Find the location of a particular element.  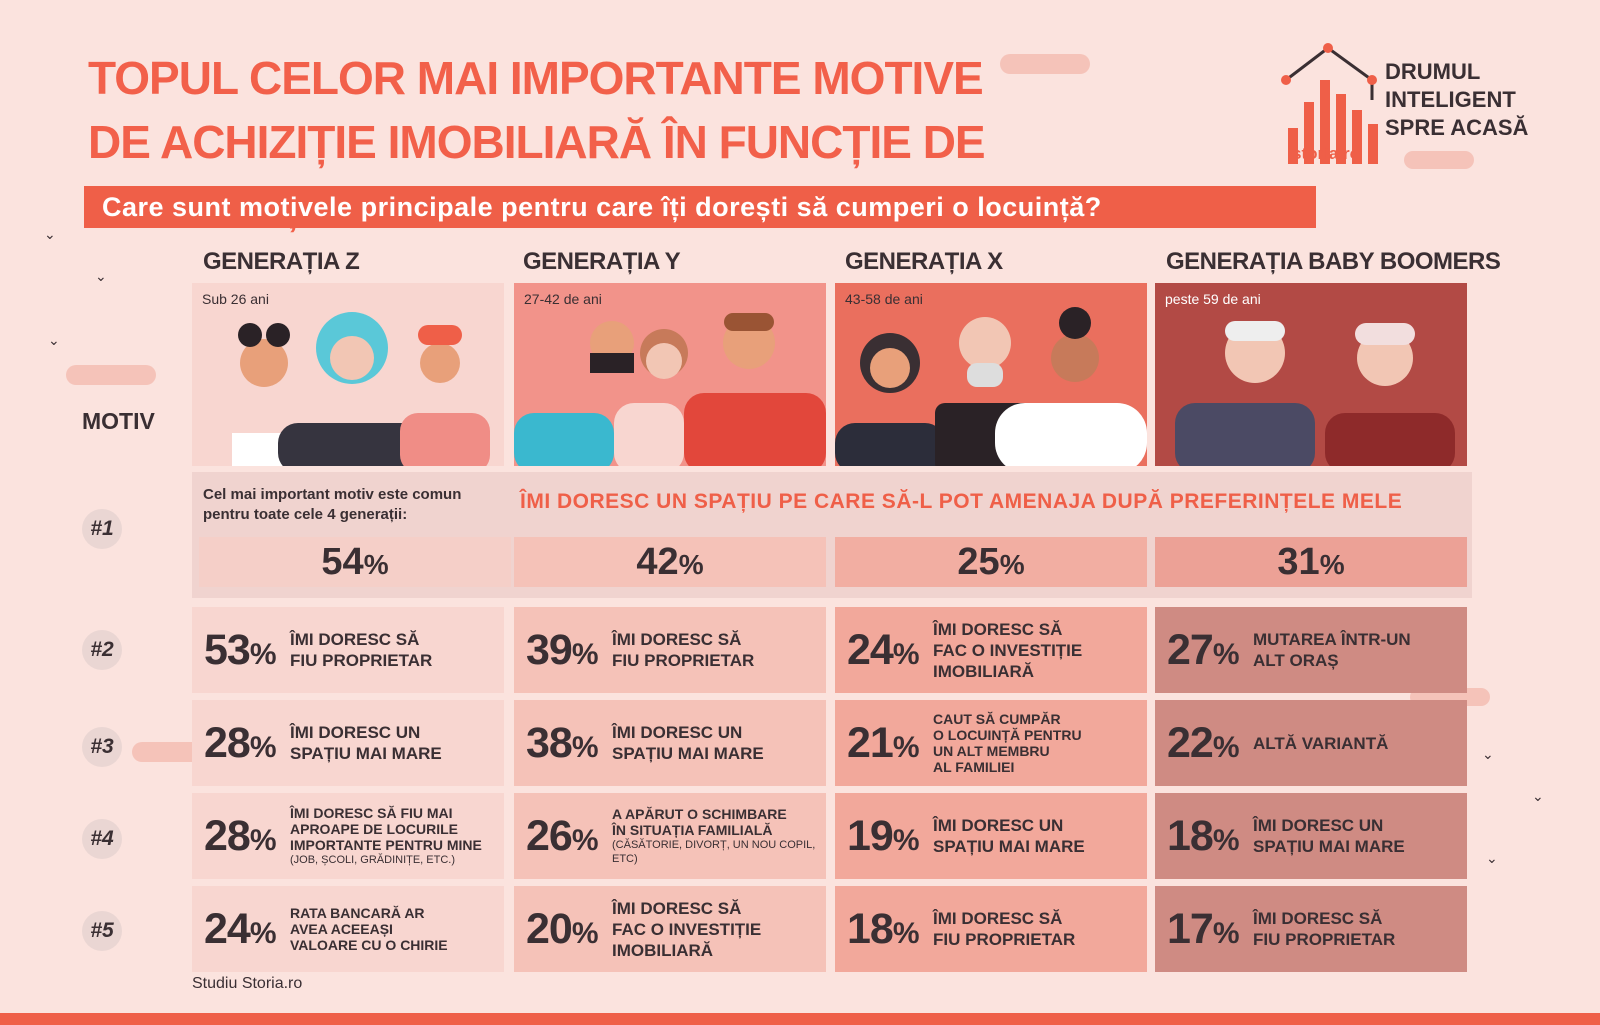

motive-line: CAUT SĂ CUMPĂR is located at coordinates (997, 719).